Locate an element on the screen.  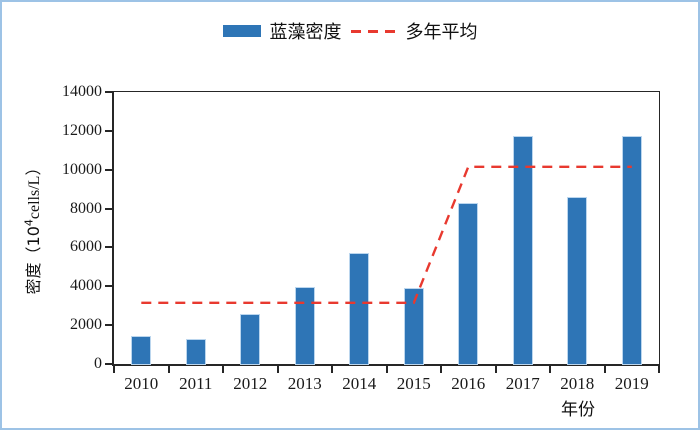
y-tick-label: 14000 is located at coordinates (82, 91).